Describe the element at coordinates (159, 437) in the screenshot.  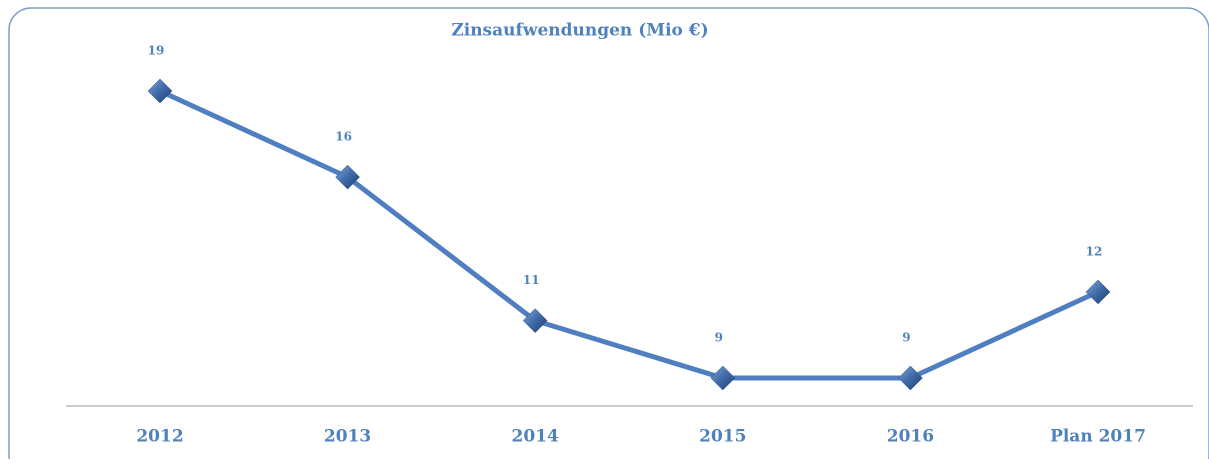
I see `x-tick-label: 2012` at that location.